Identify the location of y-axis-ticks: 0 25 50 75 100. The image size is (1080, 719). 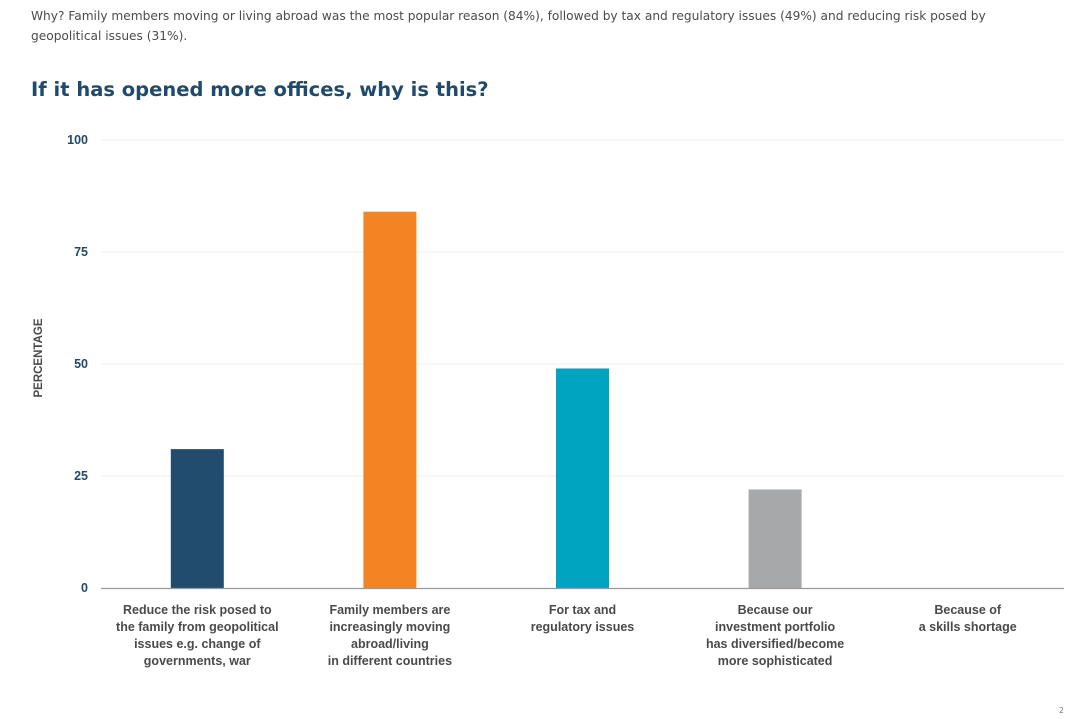
(77, 364).